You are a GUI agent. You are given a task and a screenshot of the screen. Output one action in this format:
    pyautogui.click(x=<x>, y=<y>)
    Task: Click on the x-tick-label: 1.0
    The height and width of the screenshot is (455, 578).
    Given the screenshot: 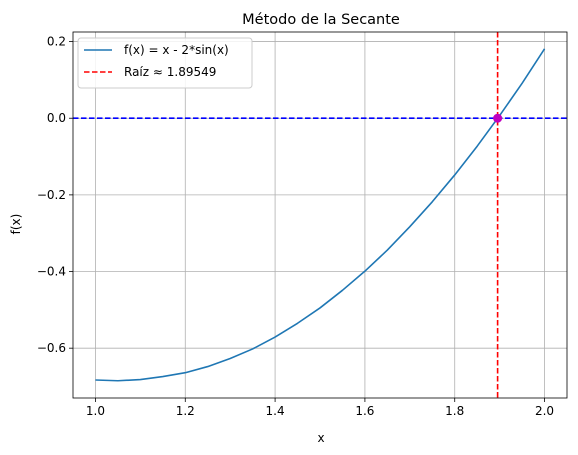 What is the action you would take?
    pyautogui.click(x=95, y=411)
    